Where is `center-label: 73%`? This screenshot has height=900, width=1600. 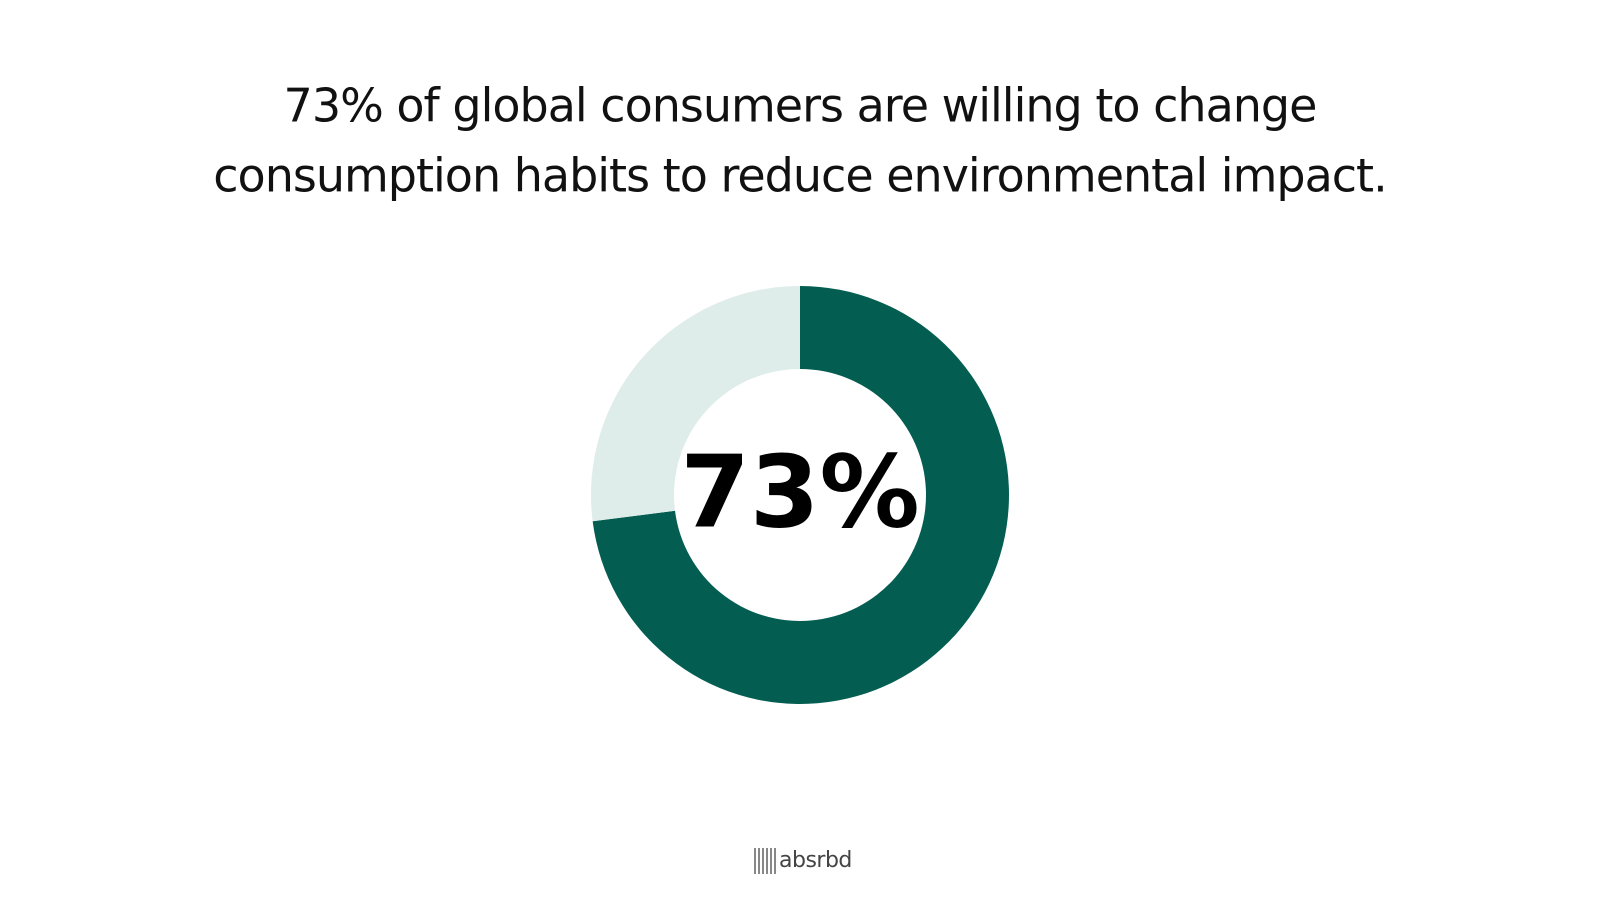
center-label: 73% is located at coordinates (799, 491).